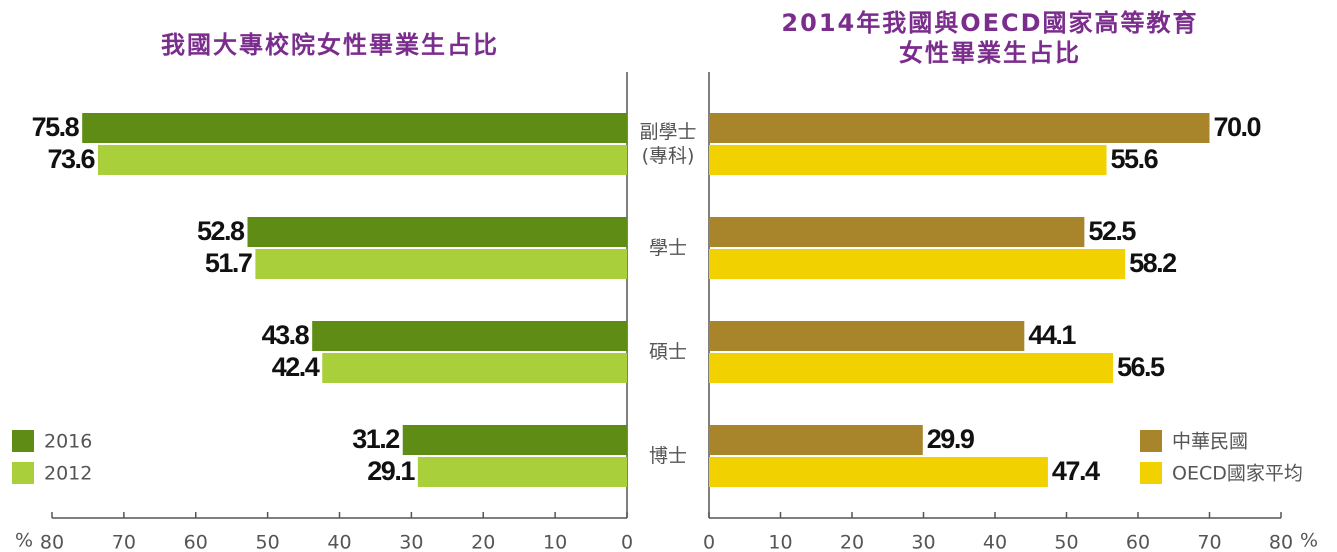 This screenshot has width=1337, height=552. I want to click on data-label: 51.7, so click(228, 263).